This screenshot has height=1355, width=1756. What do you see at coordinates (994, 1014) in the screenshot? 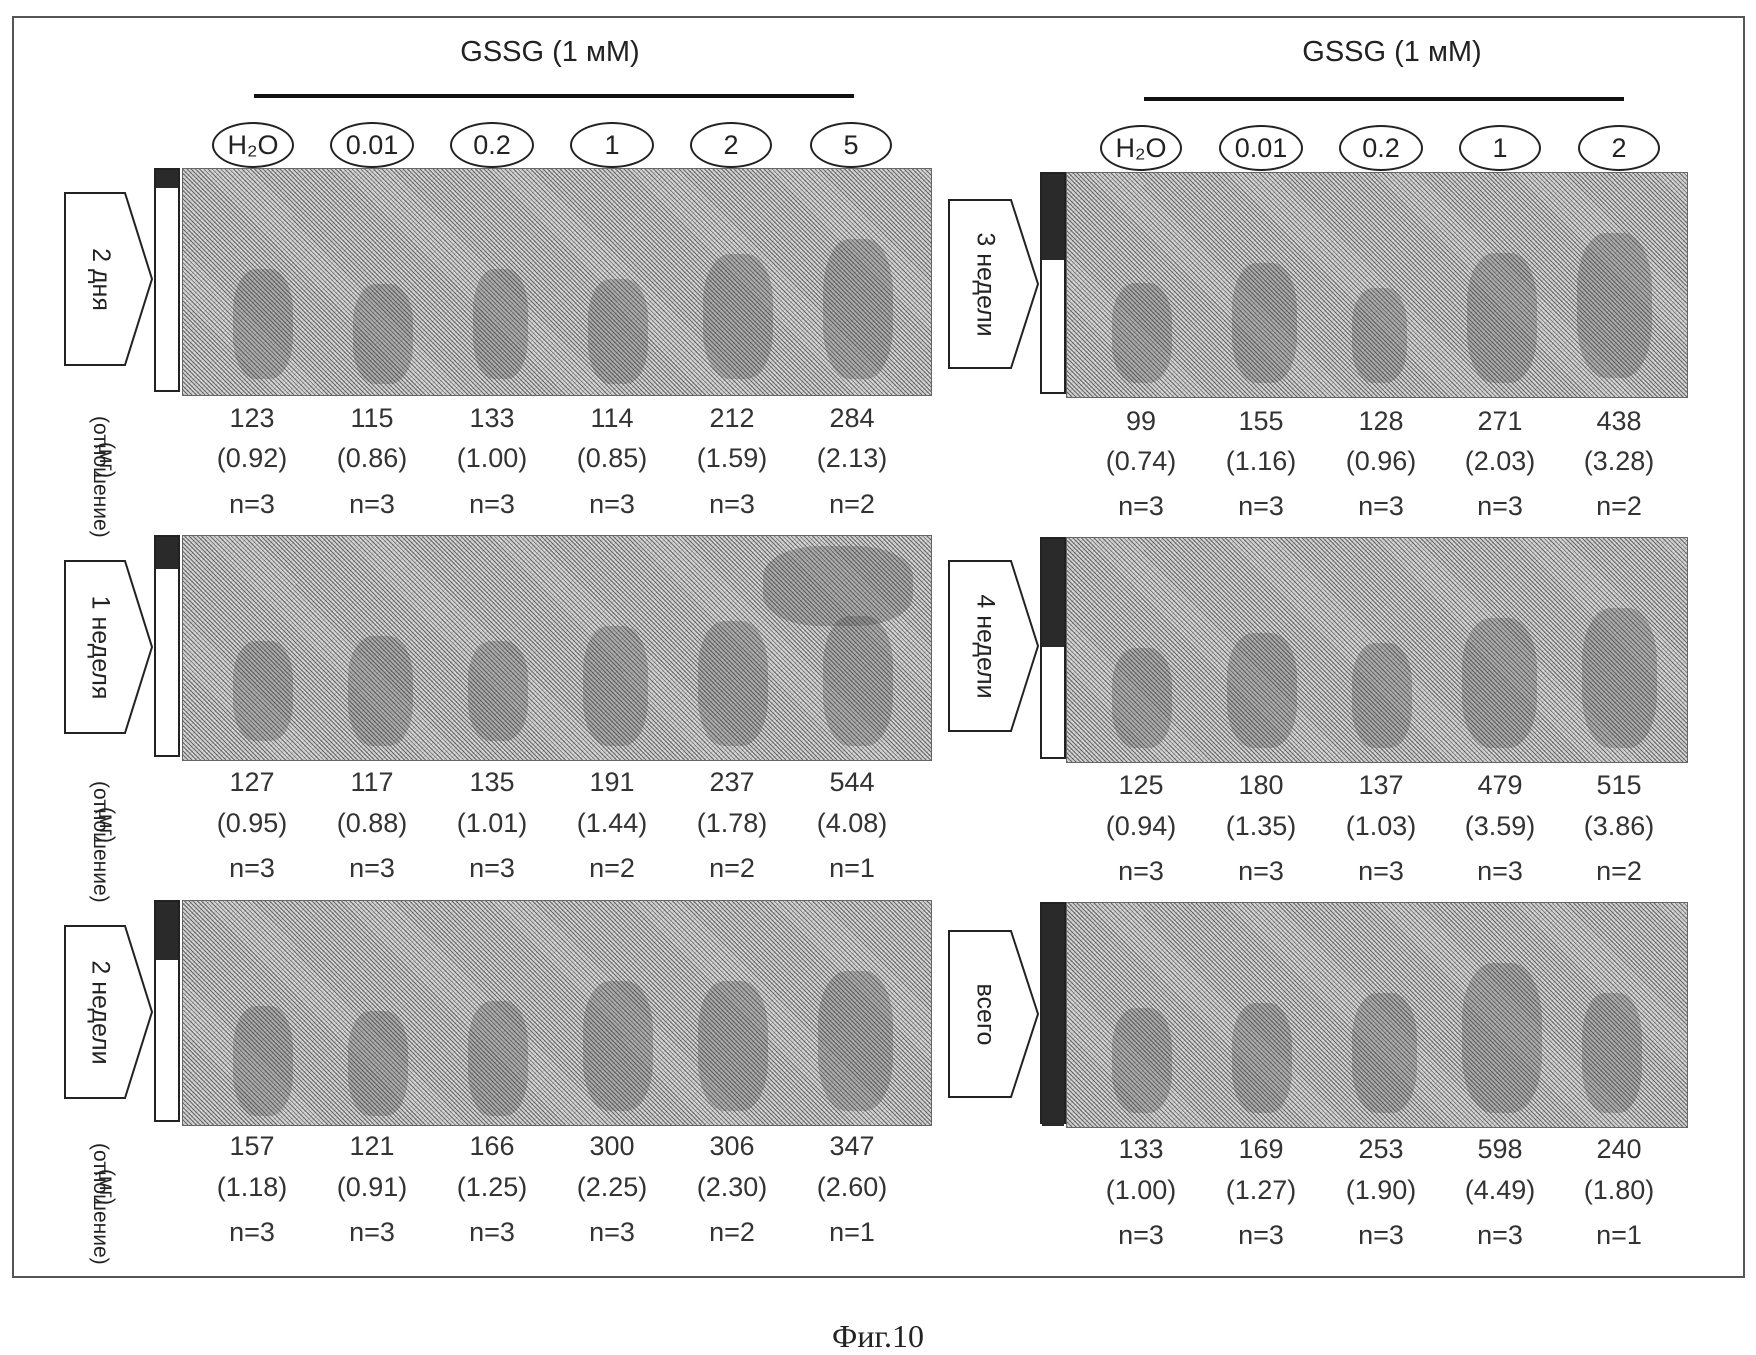
I see `panel-label-total: всего` at bounding box center [994, 1014].